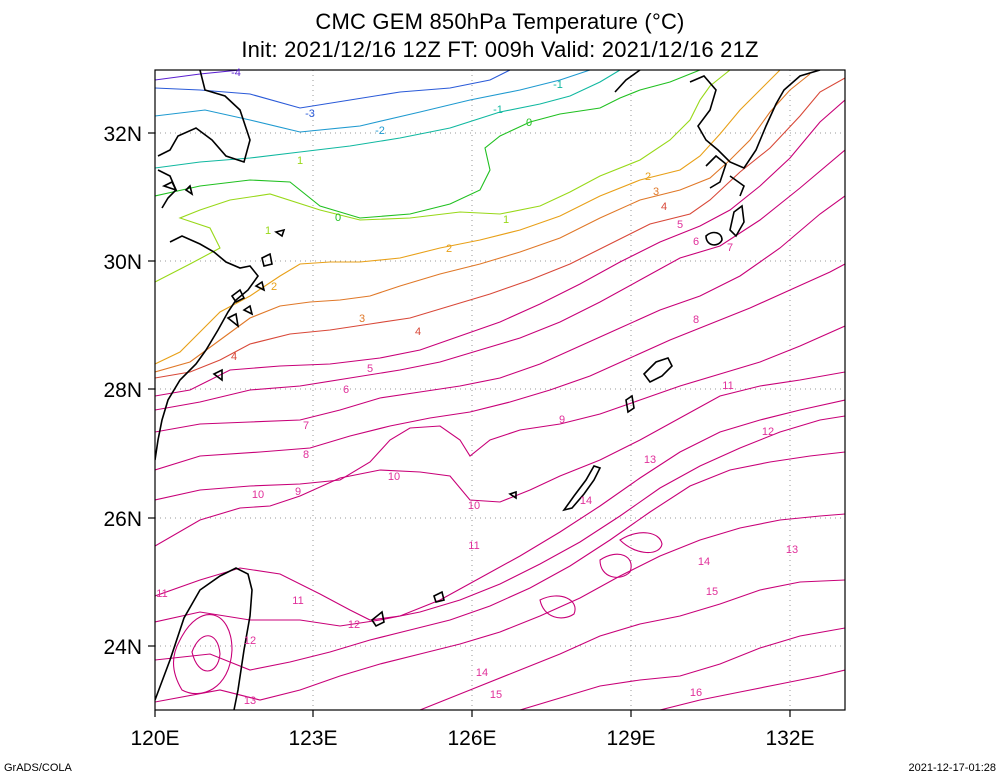  What do you see at coordinates (737, 221) in the screenshot?
I see `tanegashima-island` at bounding box center [737, 221].